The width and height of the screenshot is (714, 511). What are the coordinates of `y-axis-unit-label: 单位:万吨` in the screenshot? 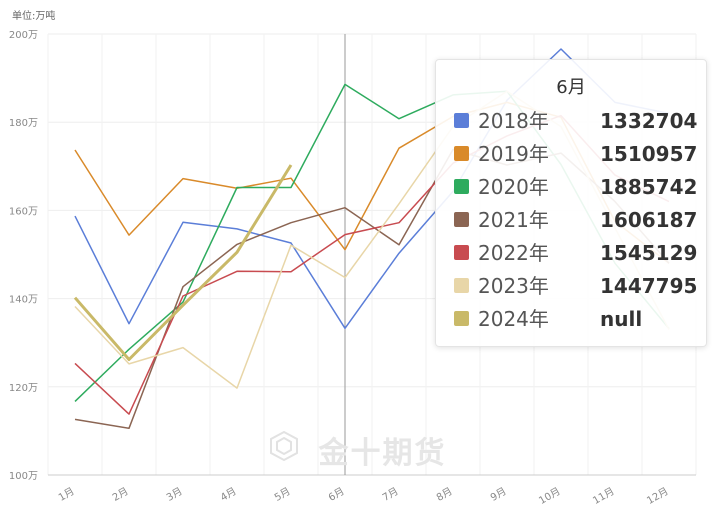 It's located at (34, 16).